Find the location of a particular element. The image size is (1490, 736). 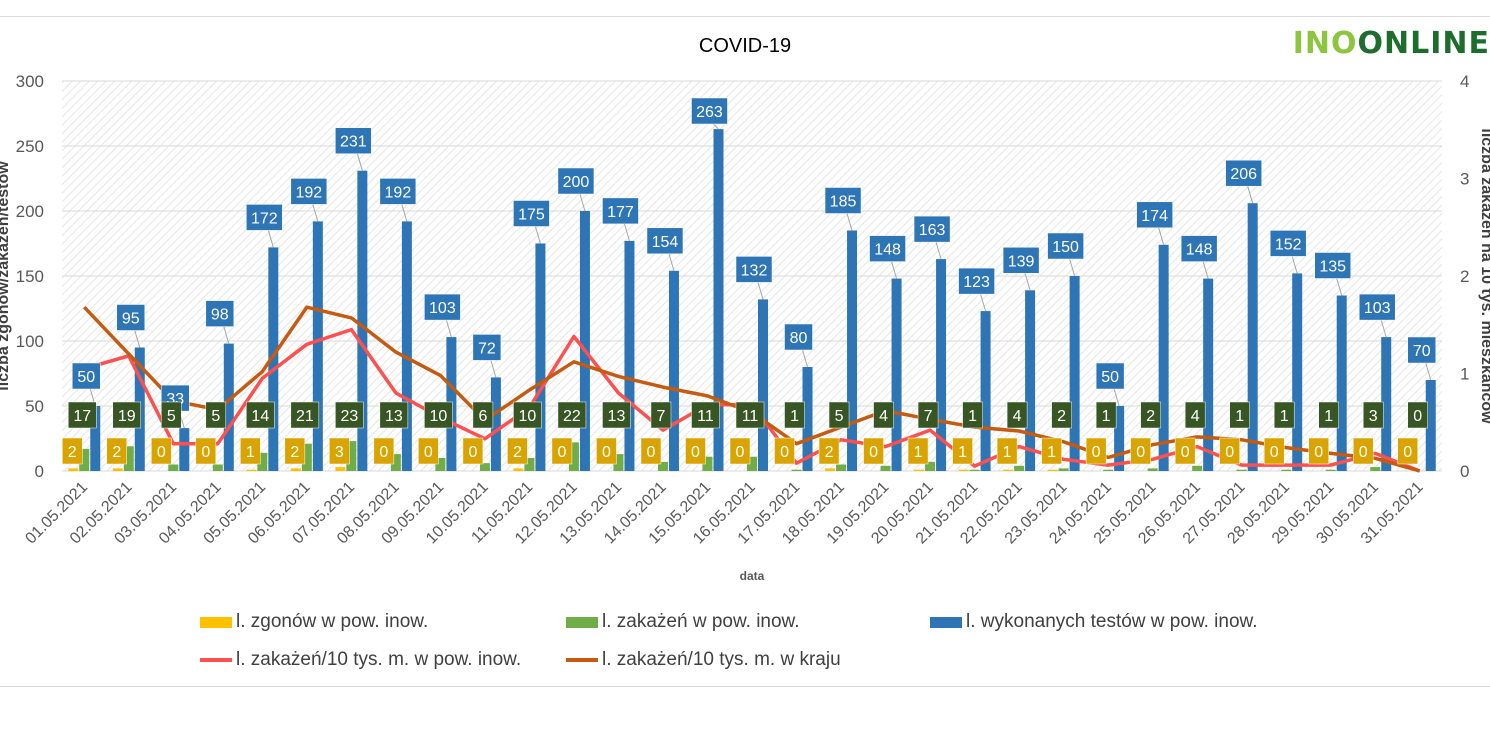

legend-label-deaths: l. zgonów w pow. inow. is located at coordinates (332, 621).